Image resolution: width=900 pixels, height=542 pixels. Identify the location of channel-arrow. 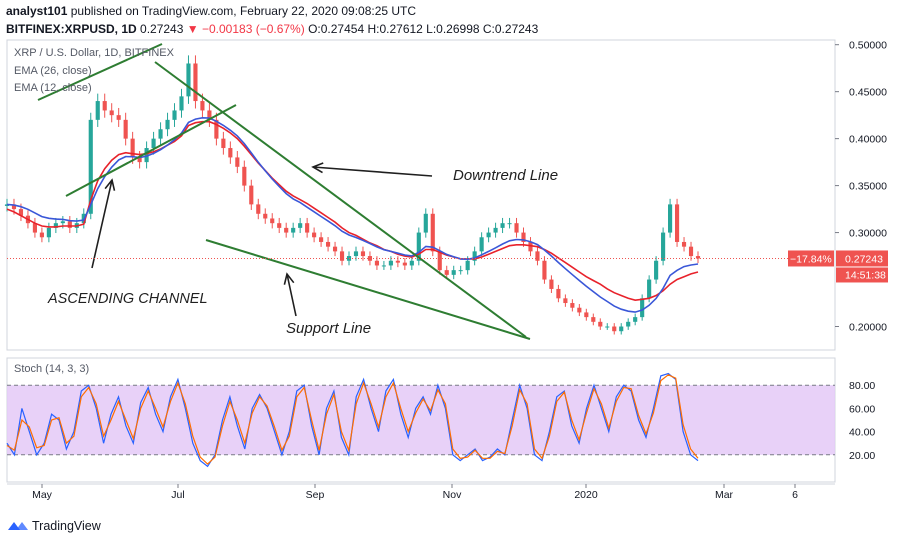
(102, 224).